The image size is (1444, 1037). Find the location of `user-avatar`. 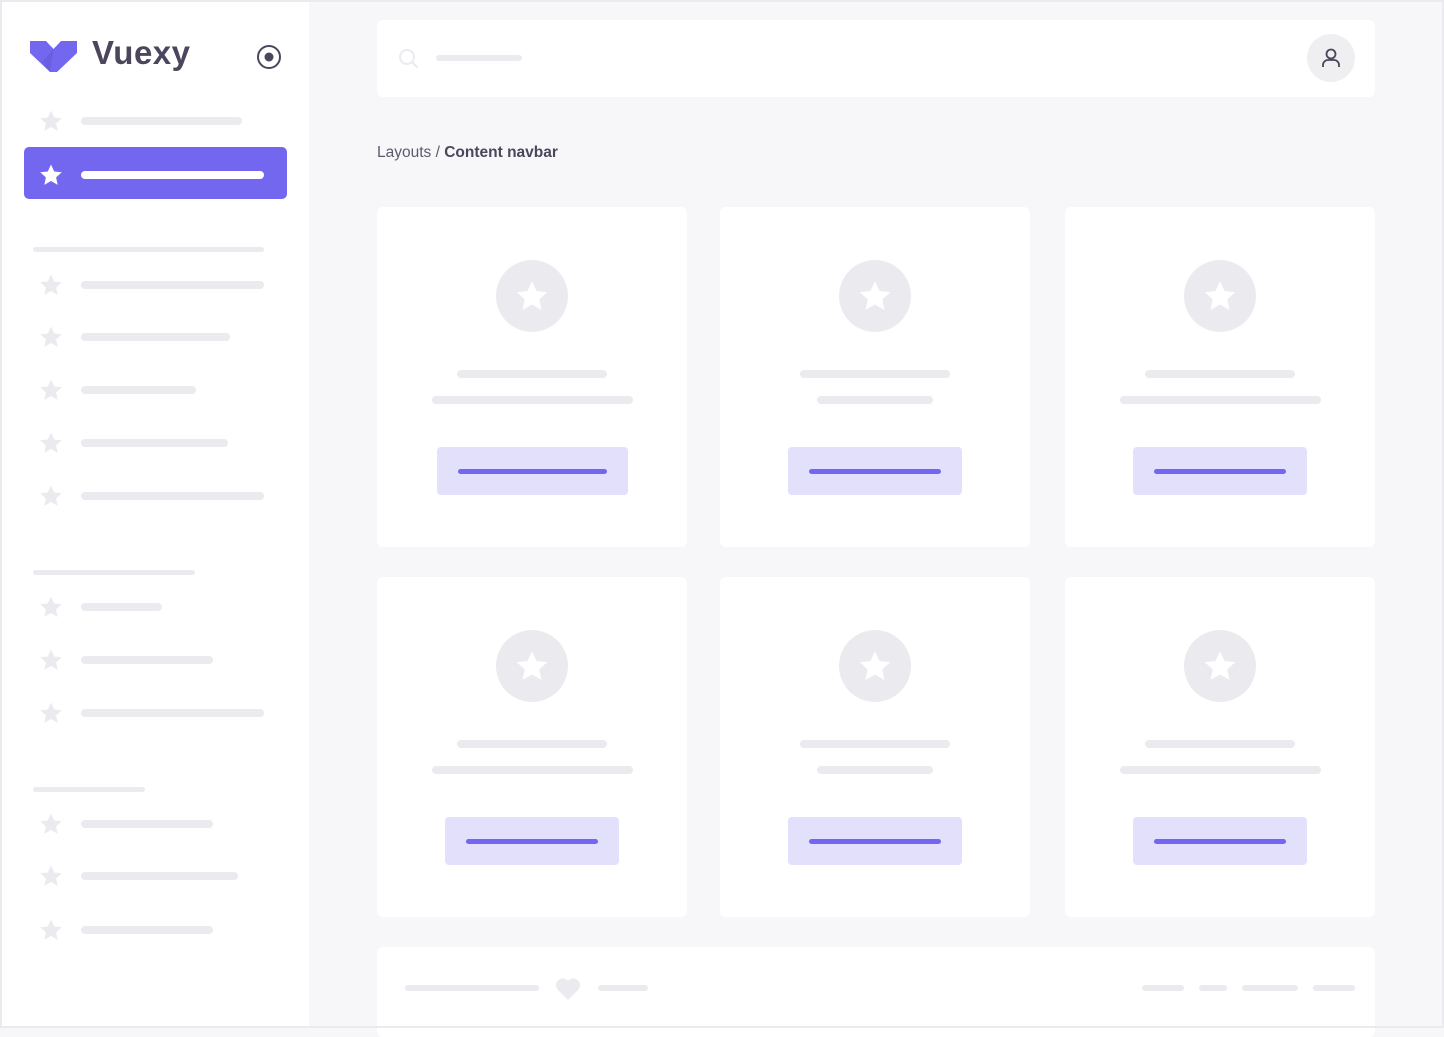

user-avatar is located at coordinates (1331, 58).